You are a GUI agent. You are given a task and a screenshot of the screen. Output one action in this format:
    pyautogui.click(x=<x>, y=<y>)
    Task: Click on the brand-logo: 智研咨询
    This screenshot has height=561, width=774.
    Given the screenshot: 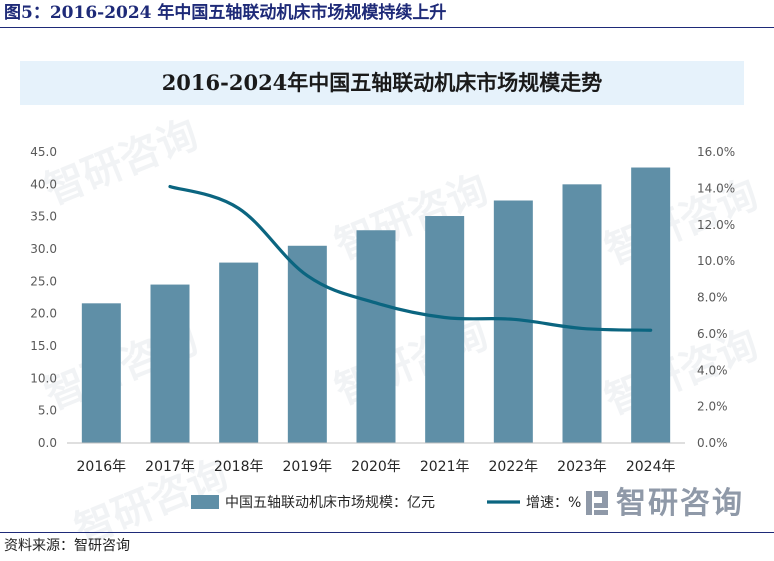 What is the action you would take?
    pyautogui.click(x=664, y=500)
    